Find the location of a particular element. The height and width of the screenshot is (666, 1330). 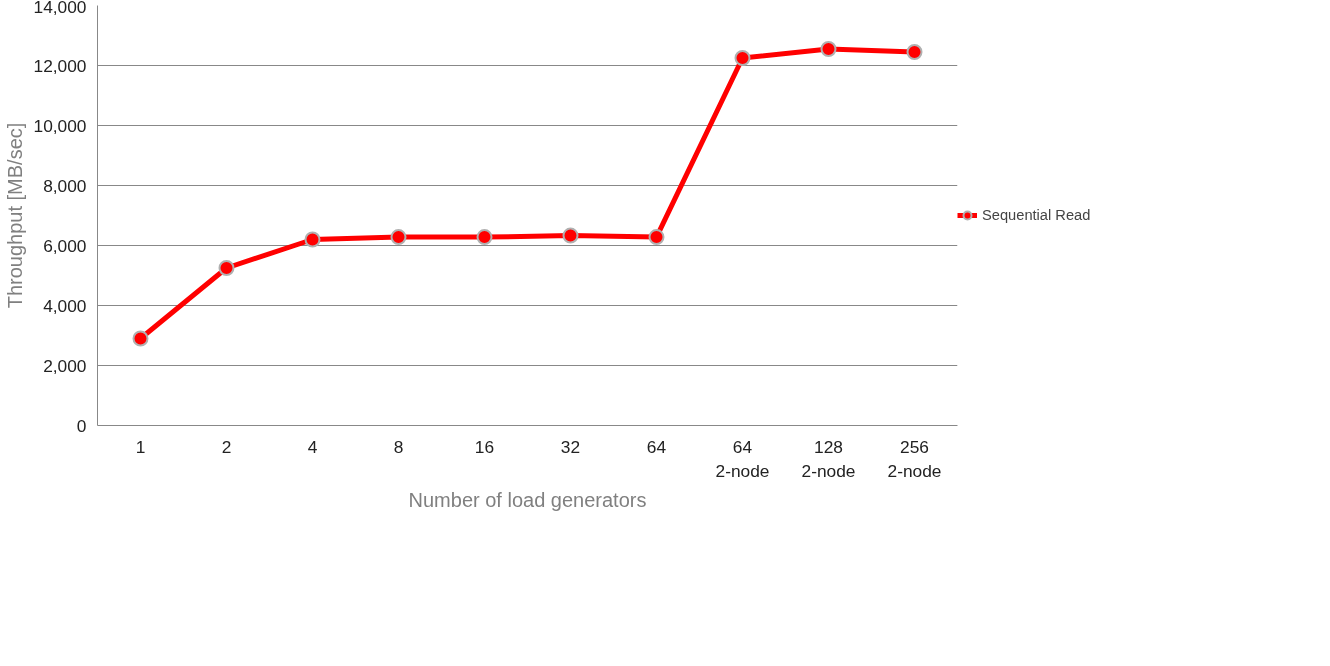

y-axis-title: Throughput [MB/sec] is located at coordinates (14, 215).